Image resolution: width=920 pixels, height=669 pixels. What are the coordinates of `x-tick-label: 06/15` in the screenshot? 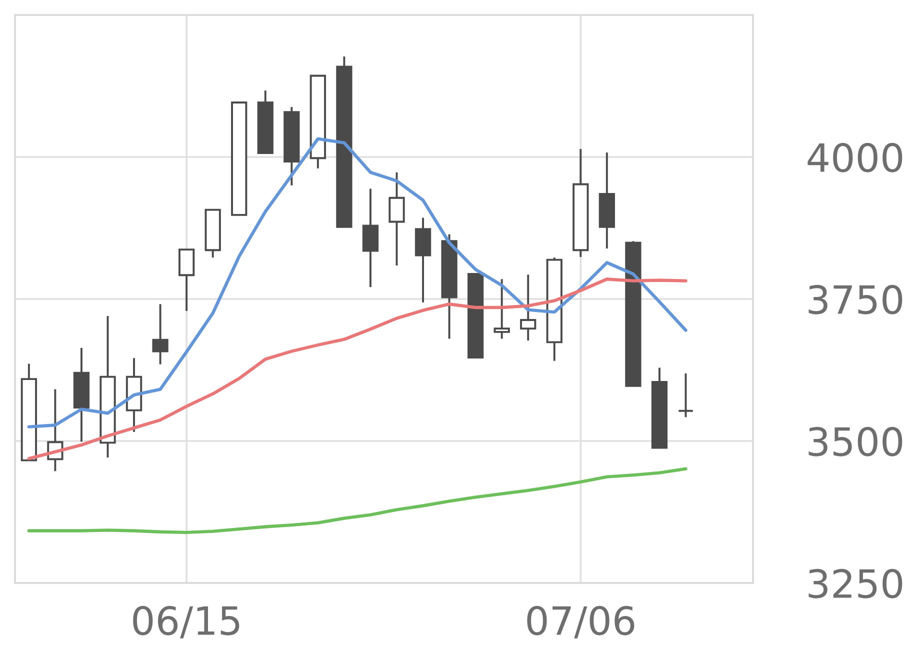 It's located at (186, 622).